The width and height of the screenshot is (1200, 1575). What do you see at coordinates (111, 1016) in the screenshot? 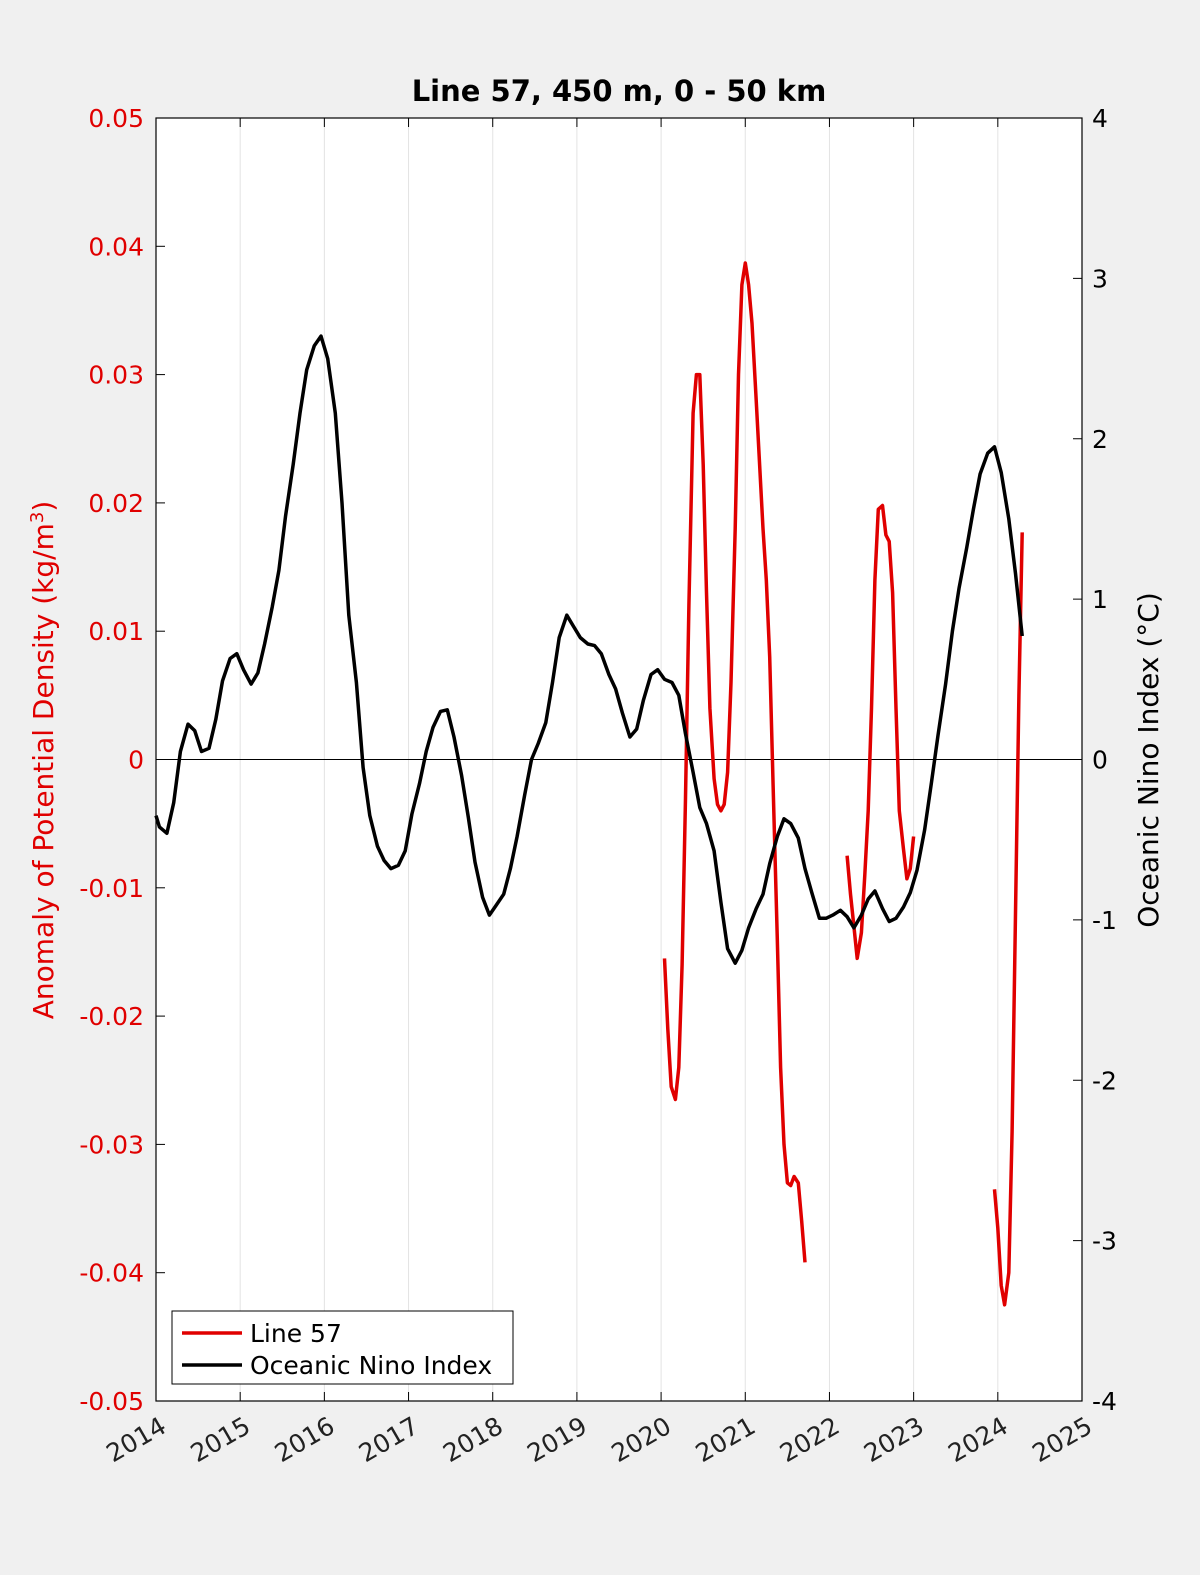
I see `y-left-tick-label: -0.02` at bounding box center [111, 1016].